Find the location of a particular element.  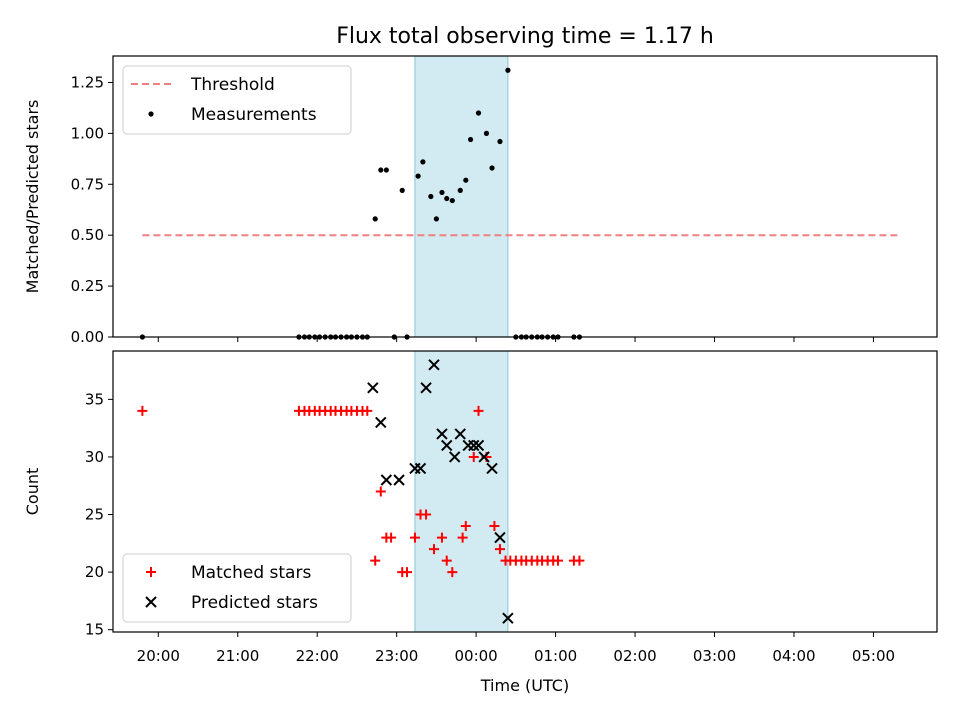

x-tick-label: 23:00 is located at coordinates (396, 656).